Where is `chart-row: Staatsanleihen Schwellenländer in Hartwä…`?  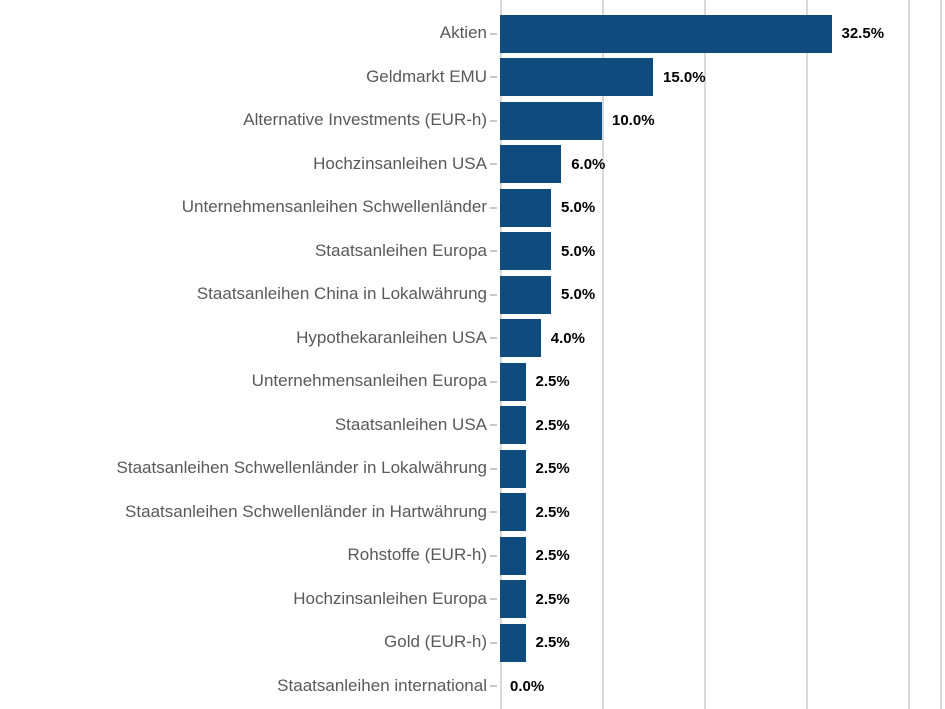
chart-row: Staatsanleihen Schwellenländer in Hartwä… is located at coordinates (472, 513).